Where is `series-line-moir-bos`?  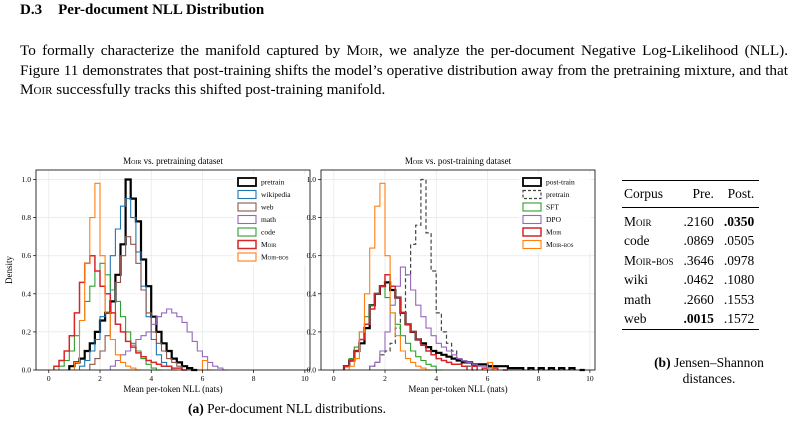
series-line-moir-bos is located at coordinates (423, 276).